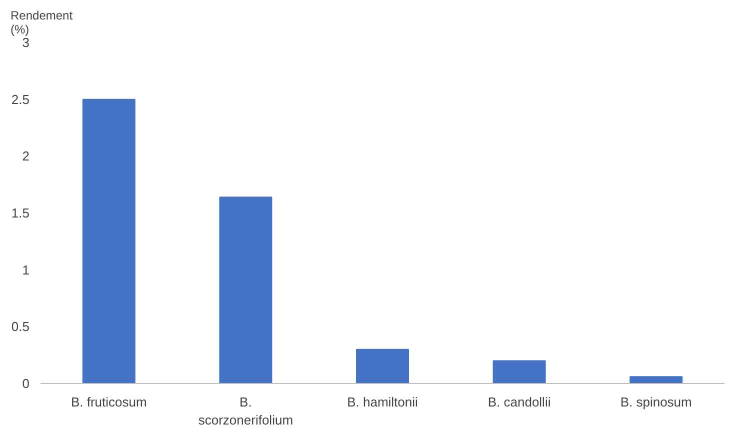 The width and height of the screenshot is (744, 430). What do you see at coordinates (108, 402) in the screenshot?
I see `x-tick-label: B. fruticosum` at bounding box center [108, 402].